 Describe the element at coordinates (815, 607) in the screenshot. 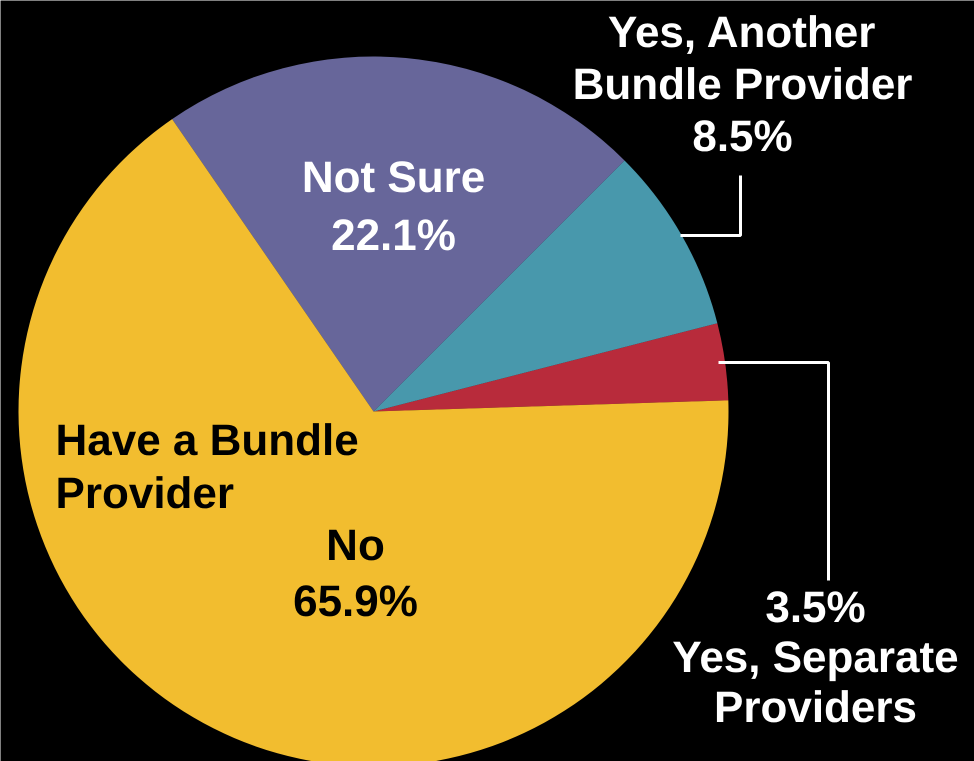

I see `data-label: 3.5%` at that location.